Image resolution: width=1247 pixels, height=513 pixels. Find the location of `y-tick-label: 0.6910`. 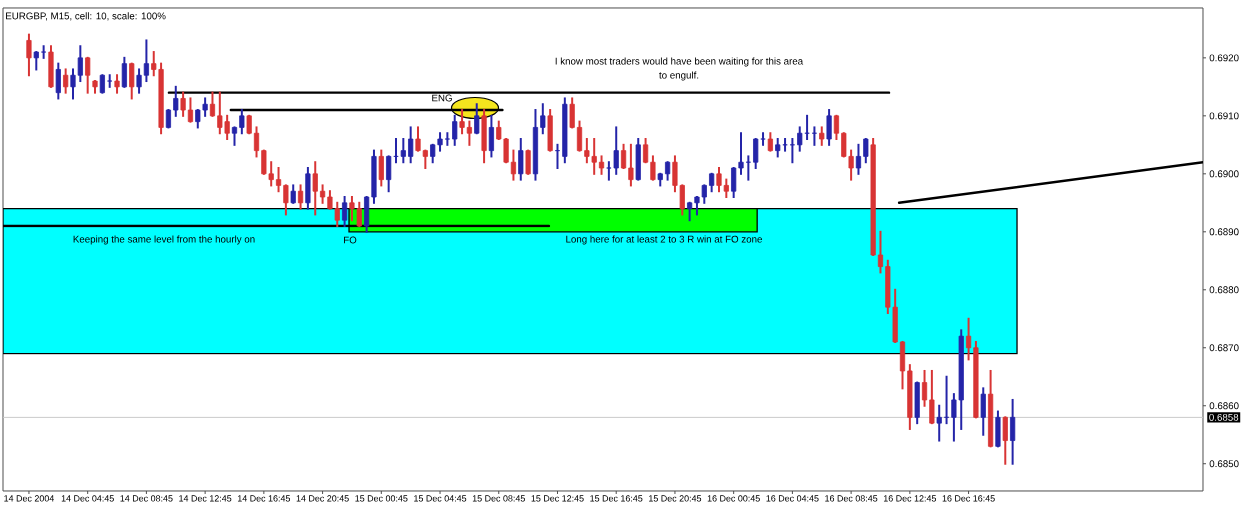

y-tick-label: 0.6910 is located at coordinates (1224, 116).